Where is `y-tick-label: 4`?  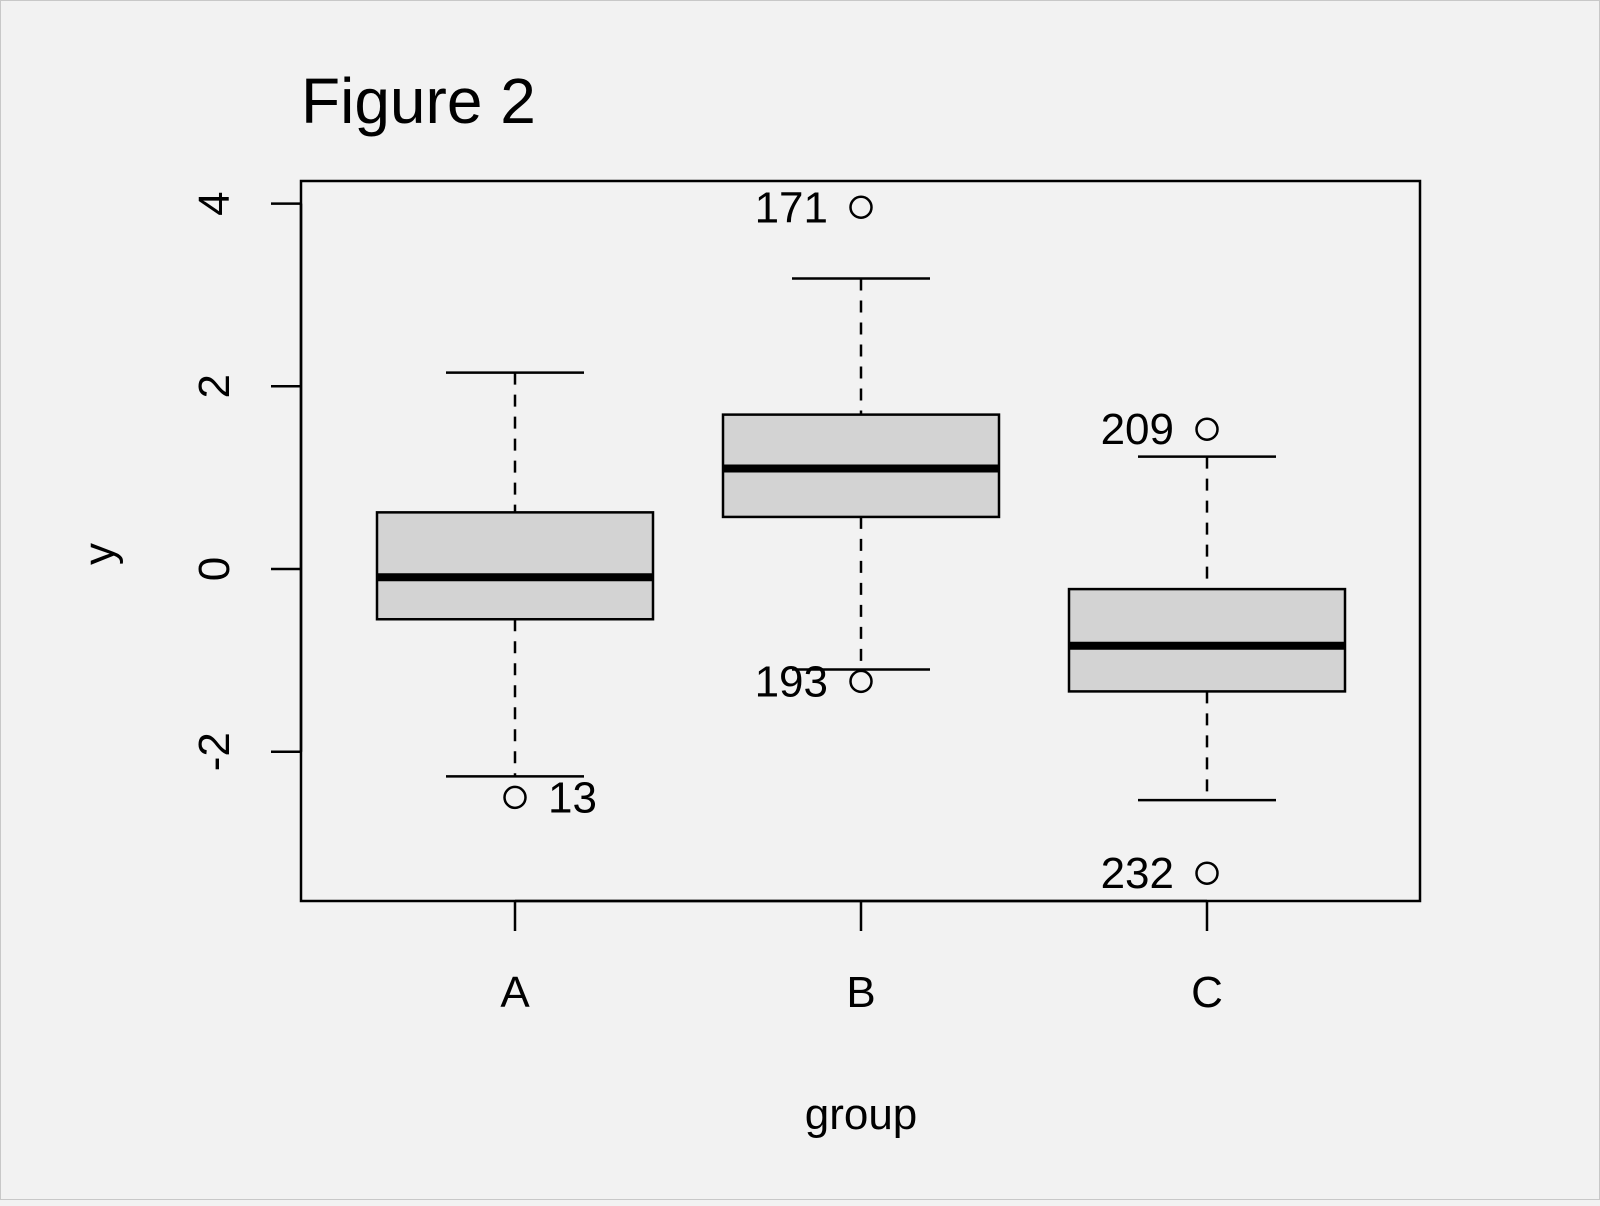
y-tick-label: 4 is located at coordinates (214, 203).